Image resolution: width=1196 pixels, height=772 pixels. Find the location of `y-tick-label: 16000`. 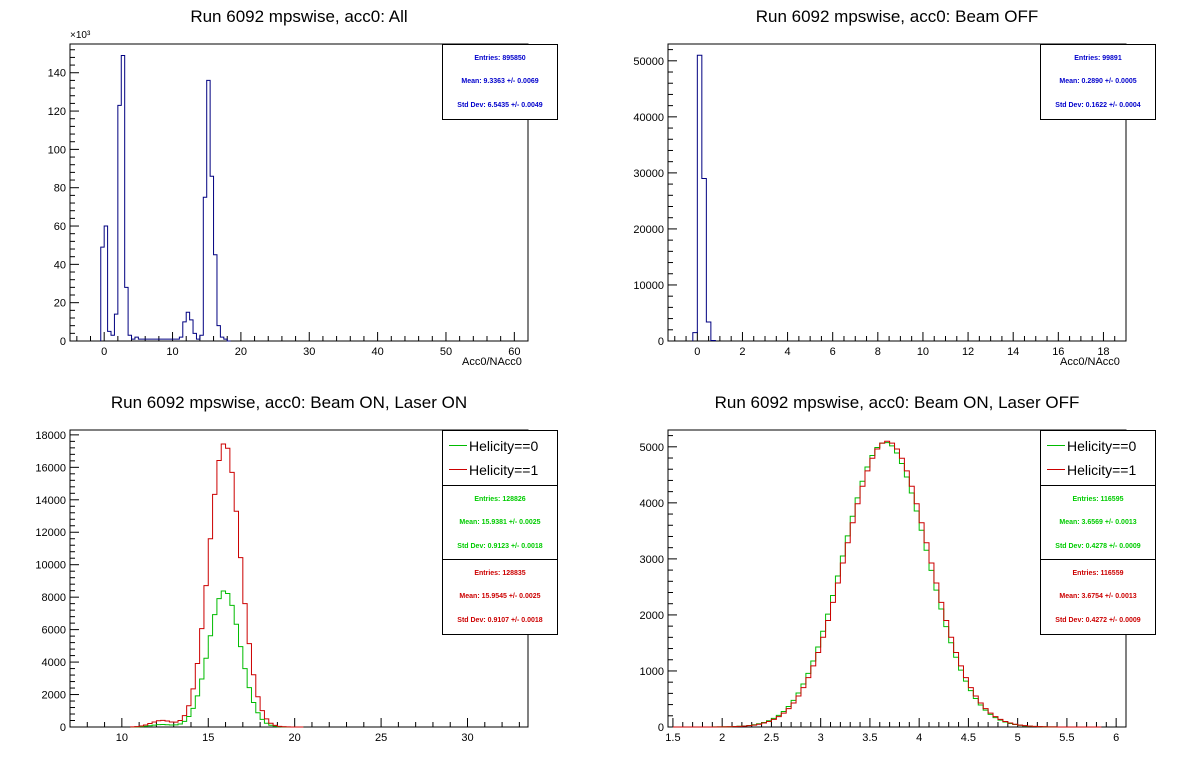

y-tick-label: 16000 is located at coordinates (50, 468).